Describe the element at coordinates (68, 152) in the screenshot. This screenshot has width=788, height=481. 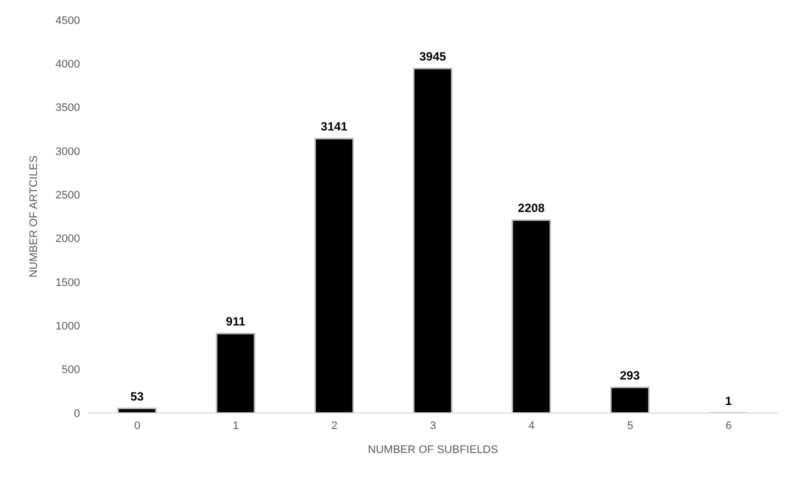
I see `y-tick-label: 3000` at that location.